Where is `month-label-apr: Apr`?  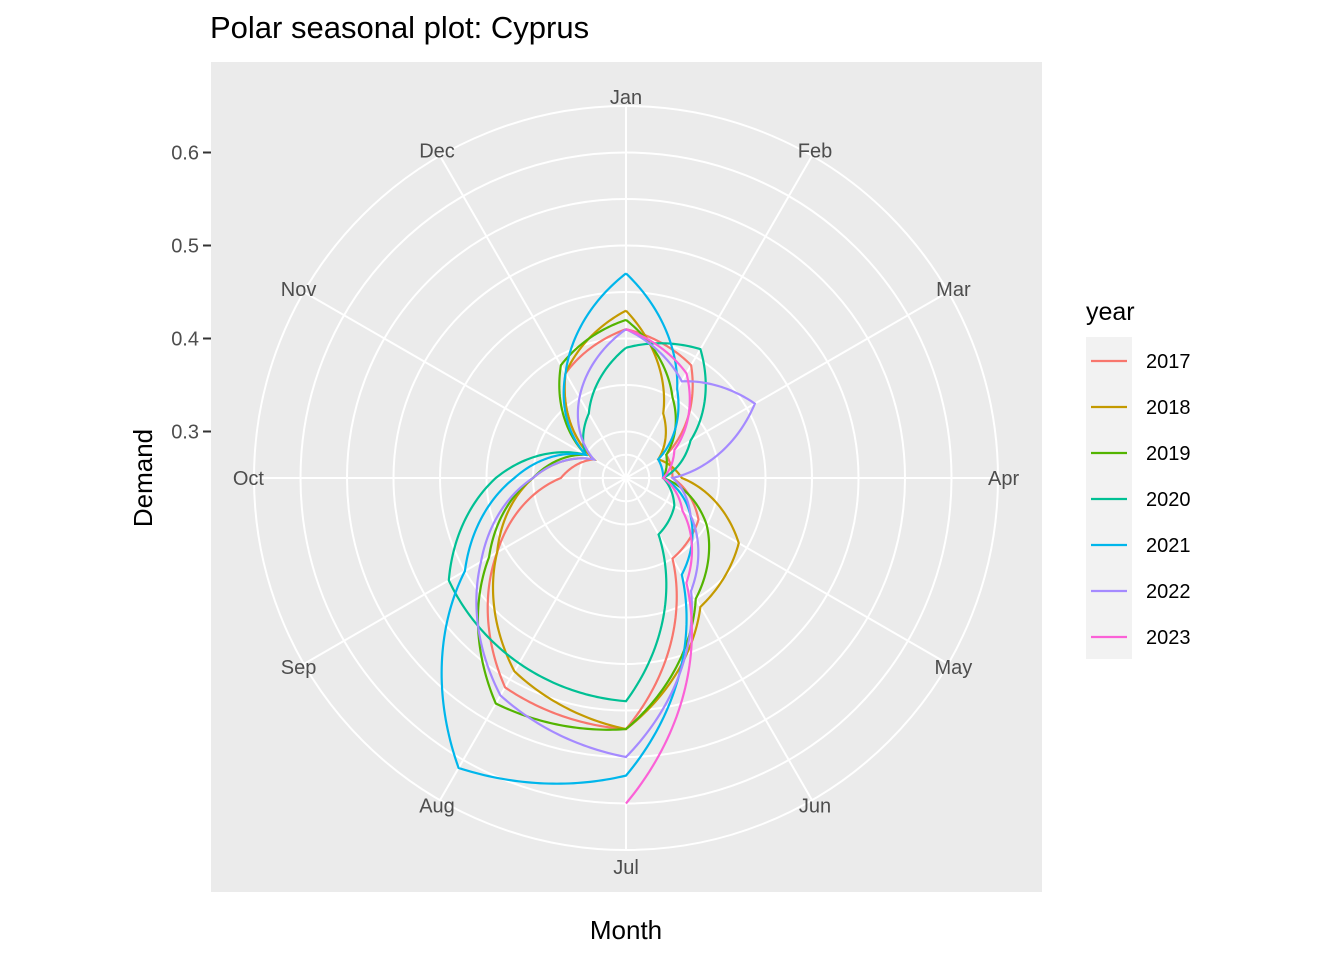
month-label-apr: Apr is located at coordinates (1003, 479).